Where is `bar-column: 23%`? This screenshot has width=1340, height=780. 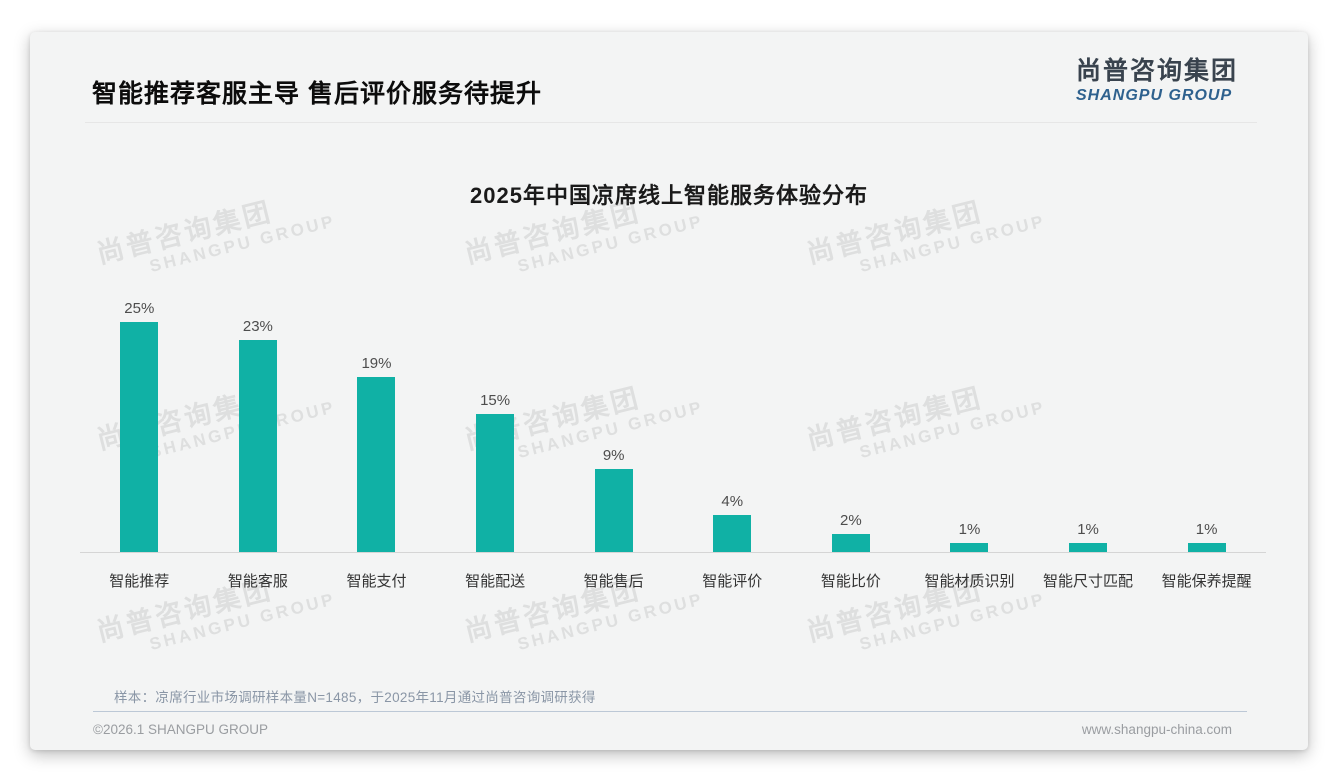
bar-column: 23% is located at coordinates (258, 435).